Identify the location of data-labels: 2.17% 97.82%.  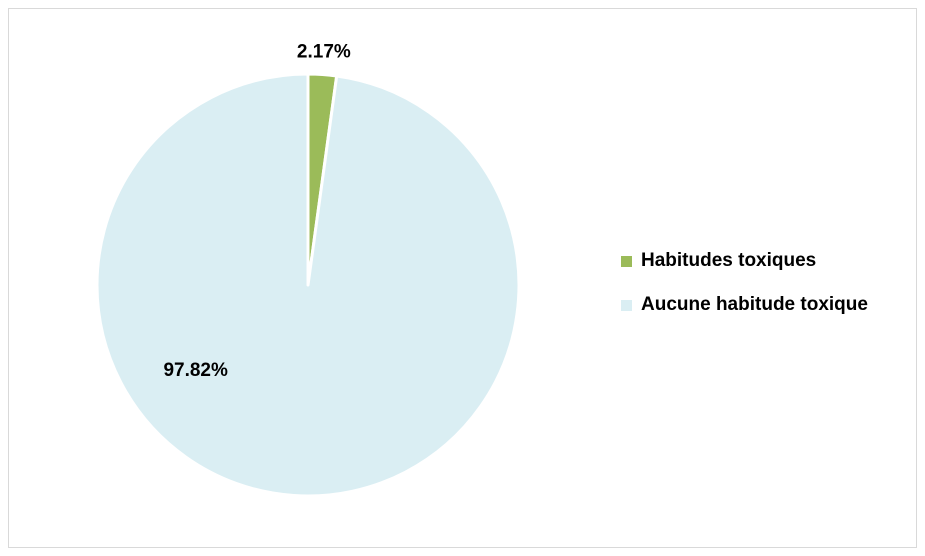
(256, 211).